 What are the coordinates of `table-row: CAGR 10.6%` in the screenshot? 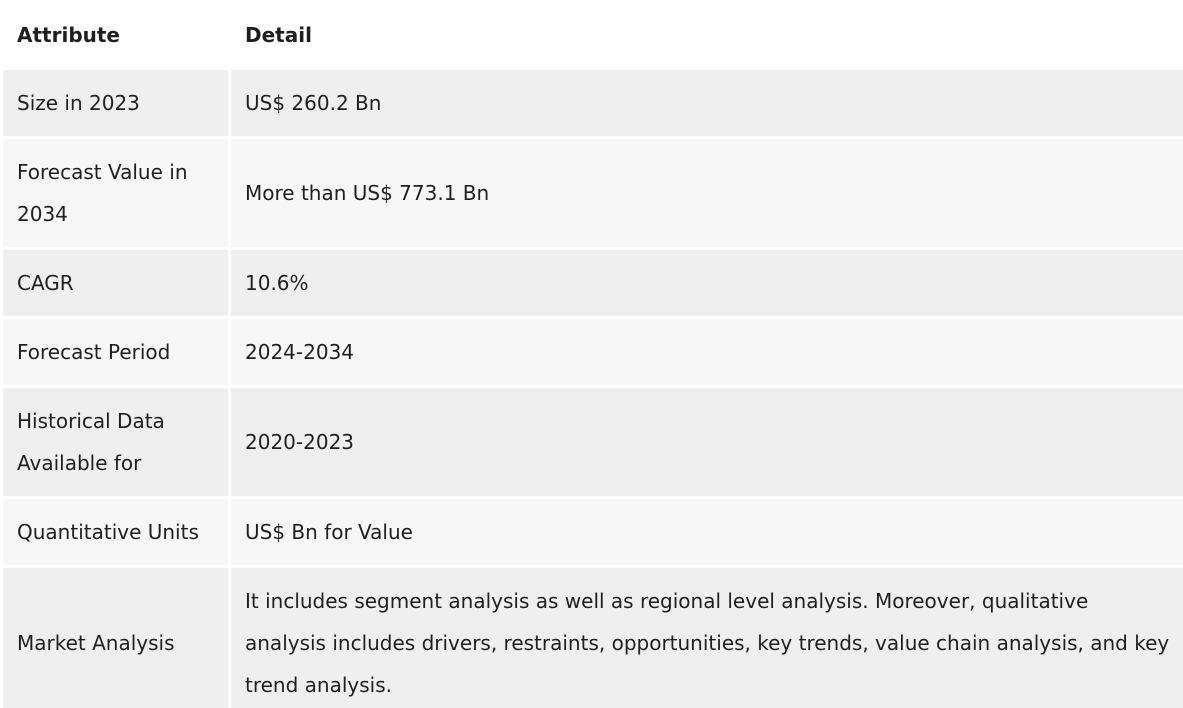 It's located at (593, 284).